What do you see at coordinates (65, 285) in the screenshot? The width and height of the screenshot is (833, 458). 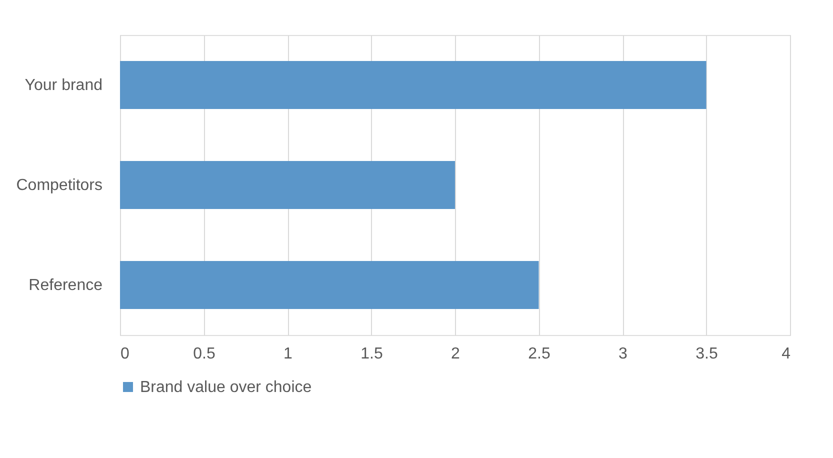 I see `y-tick-label: Reference` at bounding box center [65, 285].